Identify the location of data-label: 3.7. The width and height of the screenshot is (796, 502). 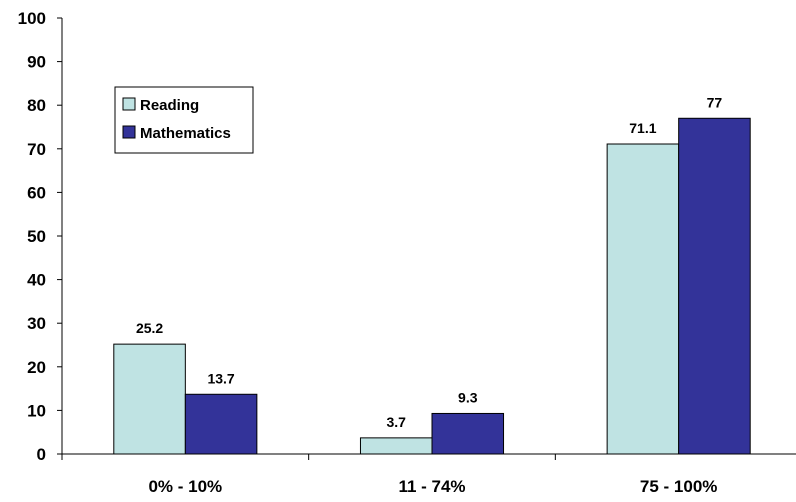
(396, 422).